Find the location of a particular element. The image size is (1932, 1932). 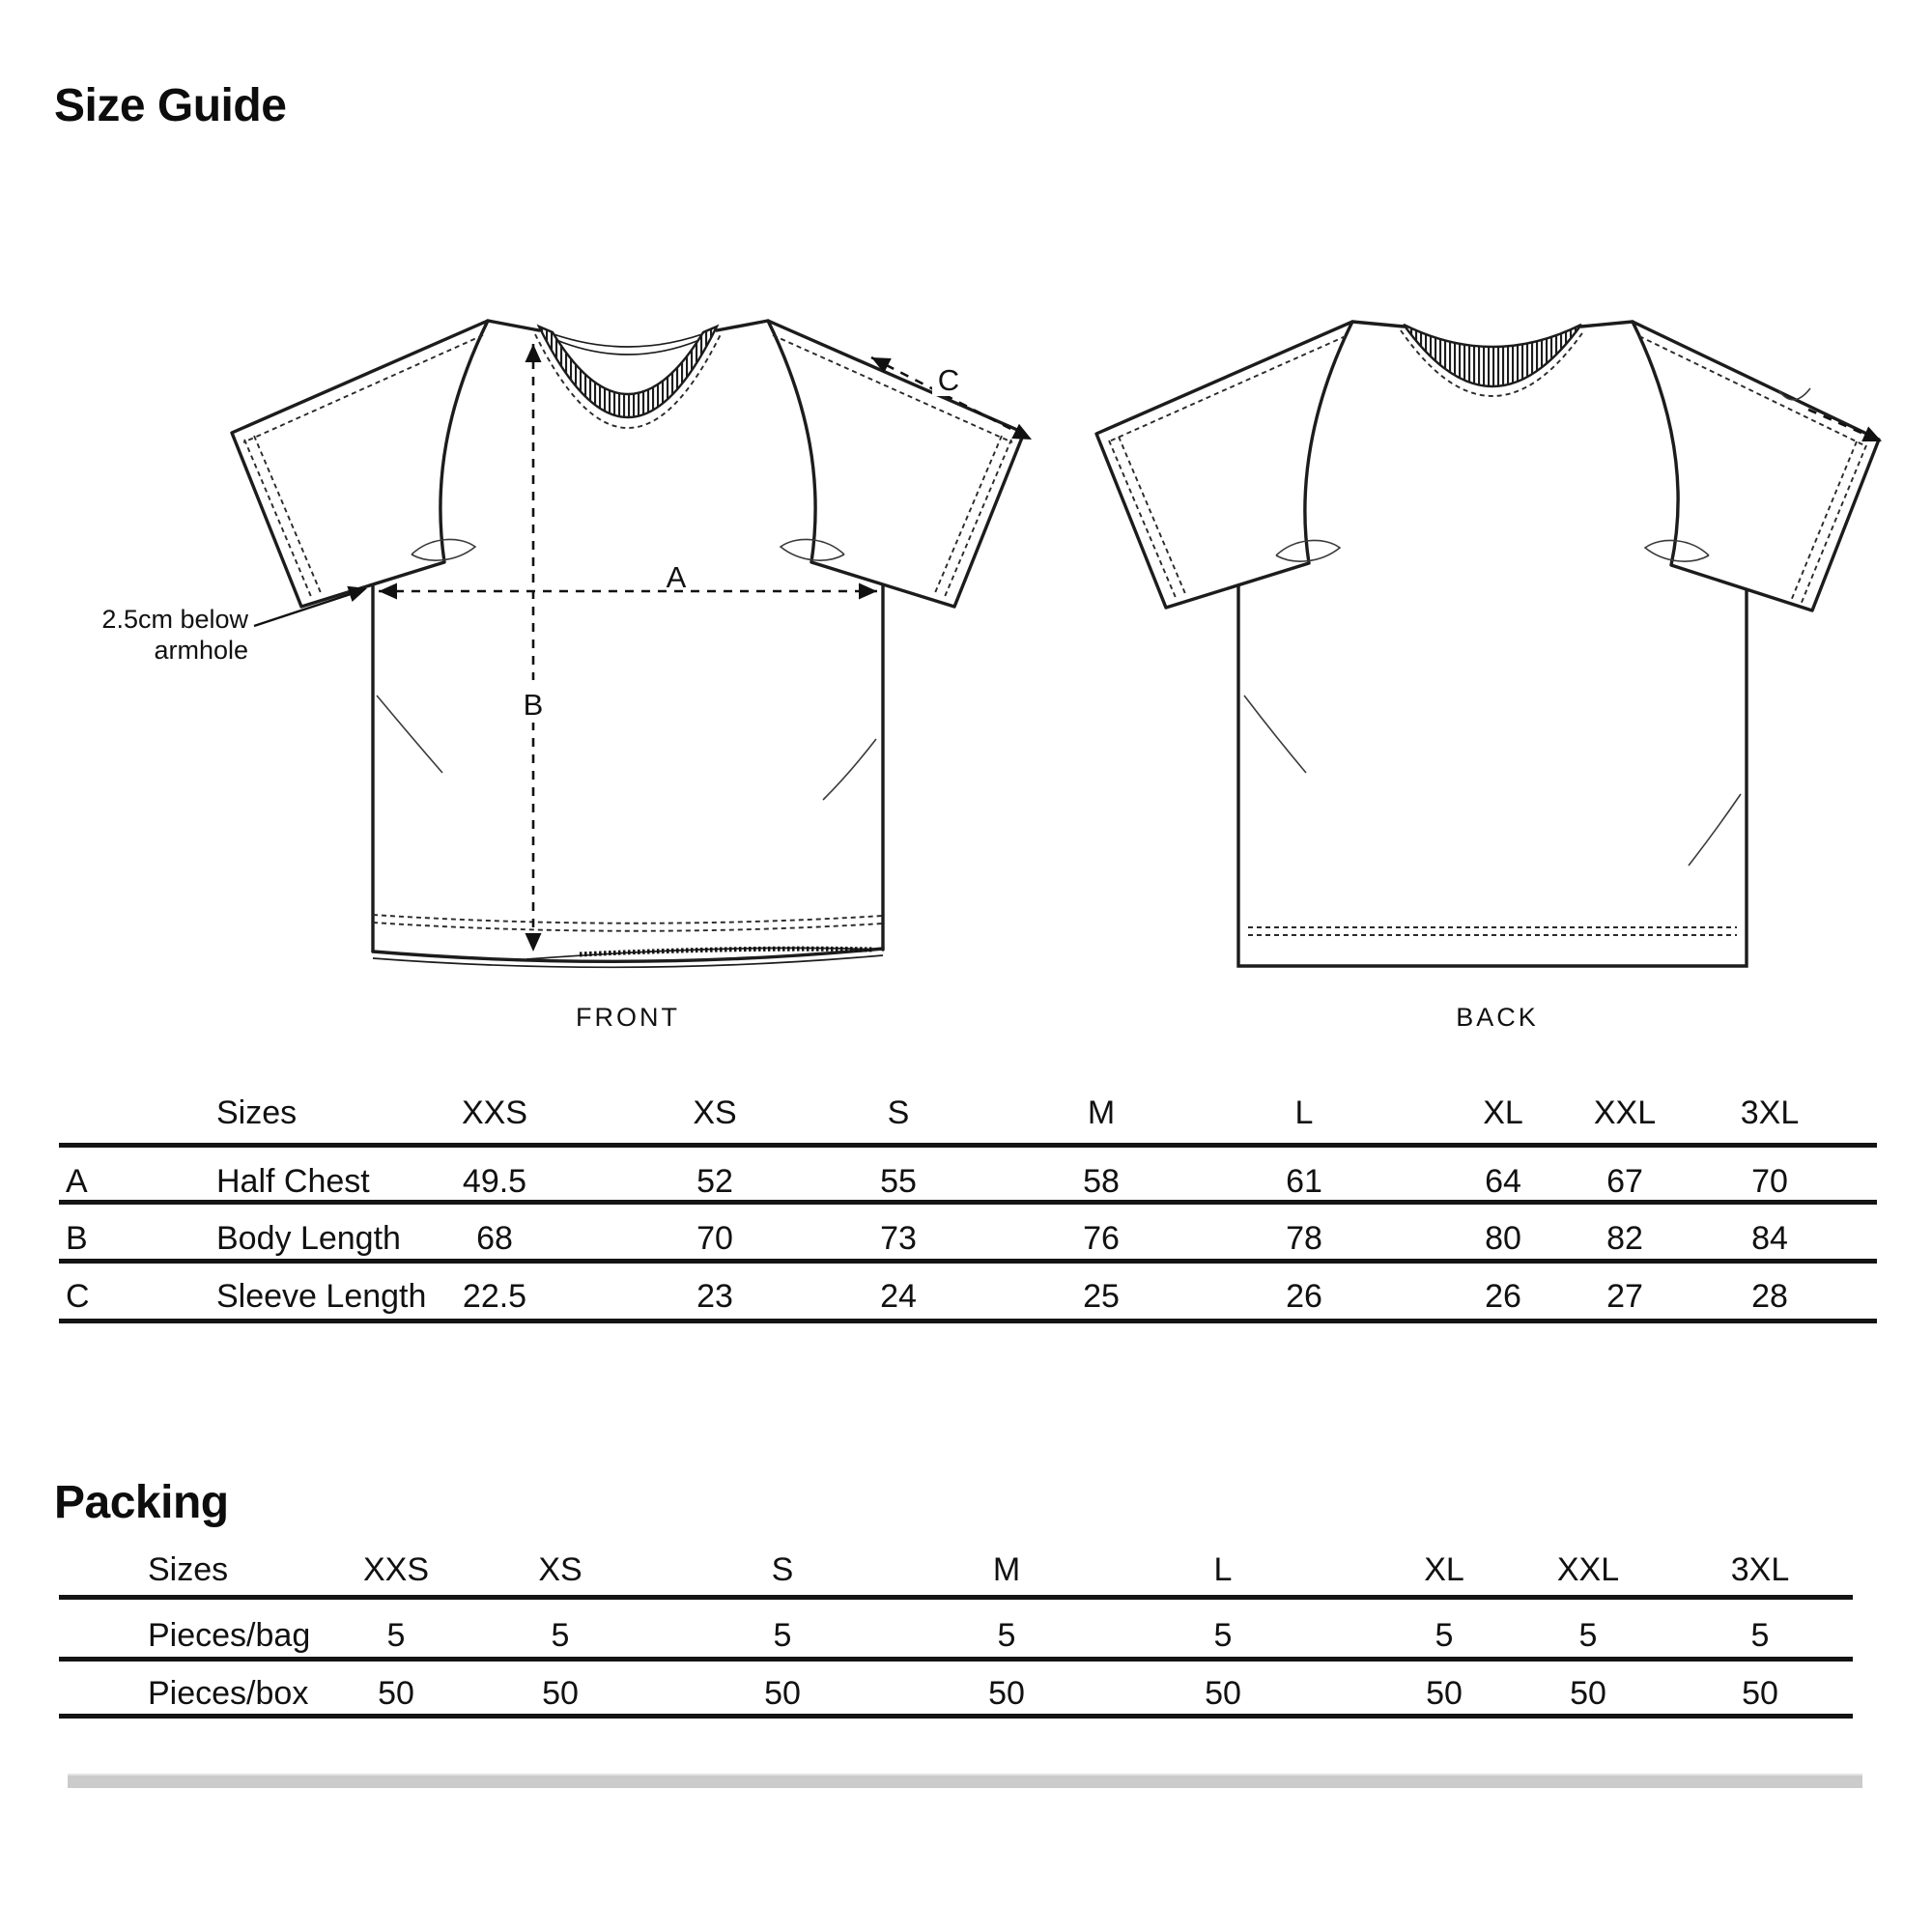

front-view-label: FRONT is located at coordinates (628, 1018).